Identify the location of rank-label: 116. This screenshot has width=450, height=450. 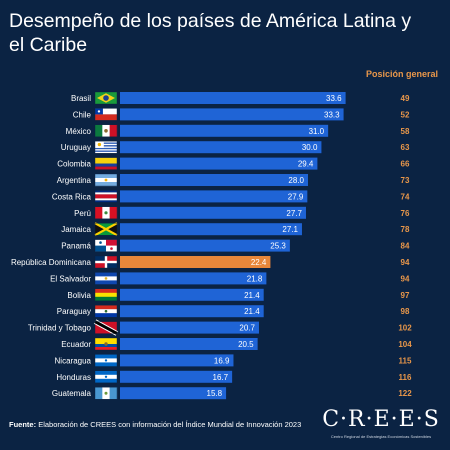
(405, 377).